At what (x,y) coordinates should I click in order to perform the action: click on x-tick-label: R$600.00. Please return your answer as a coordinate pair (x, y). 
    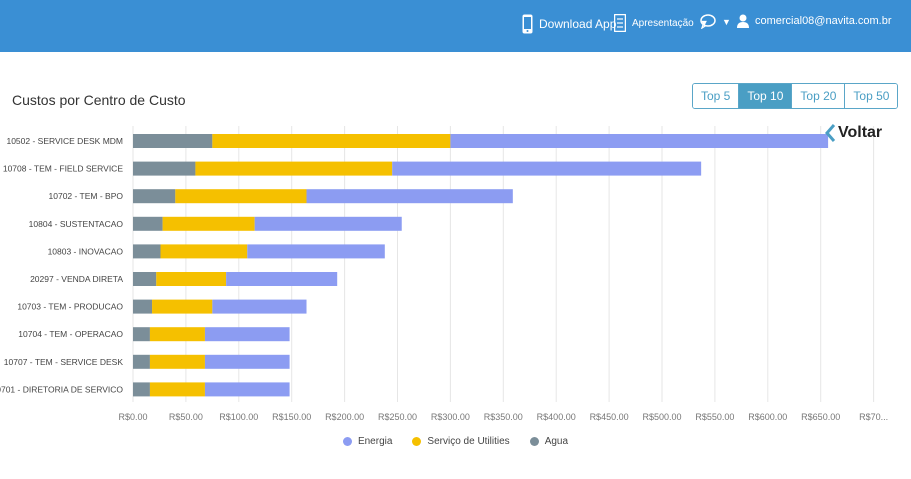
    Looking at the image, I should click on (767, 417).